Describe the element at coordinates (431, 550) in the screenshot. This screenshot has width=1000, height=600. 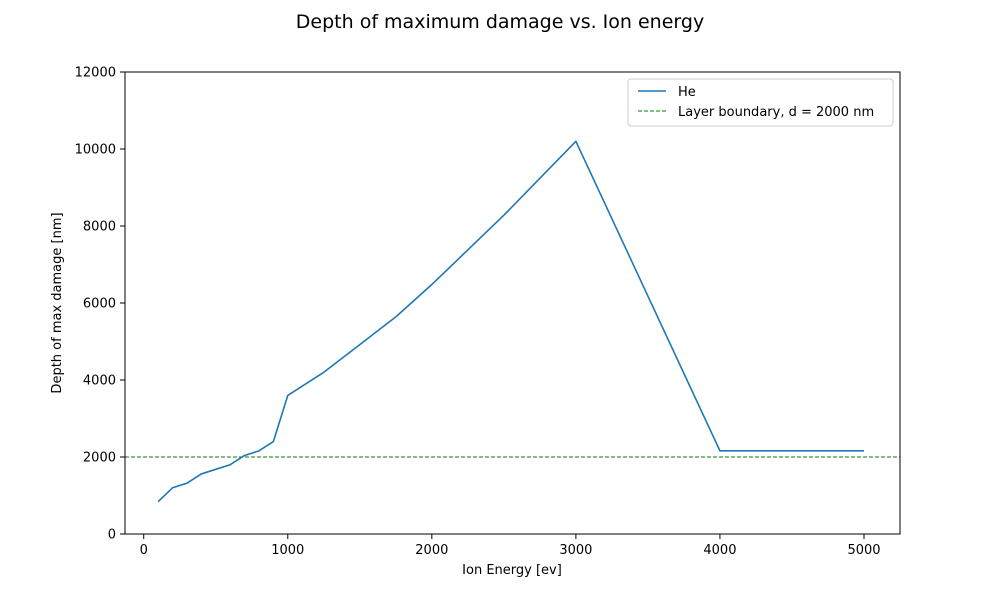
I see `x-tick-label: 2000` at that location.